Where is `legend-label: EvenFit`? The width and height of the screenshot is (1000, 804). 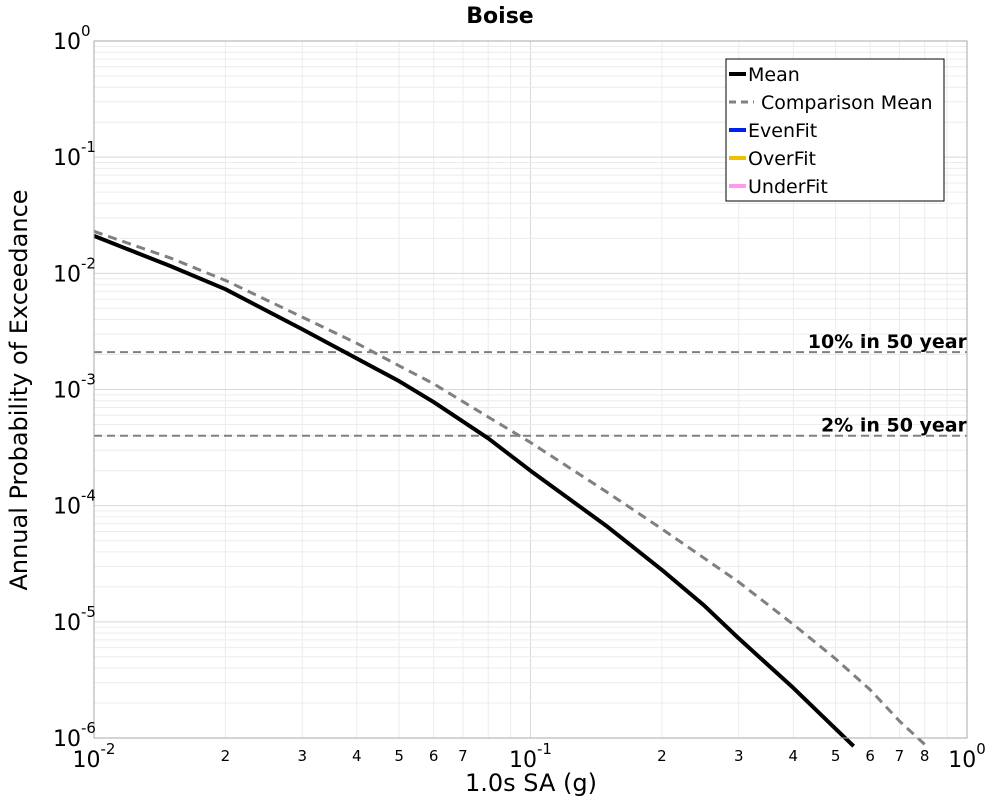
legend-label: EvenFit is located at coordinates (782, 131).